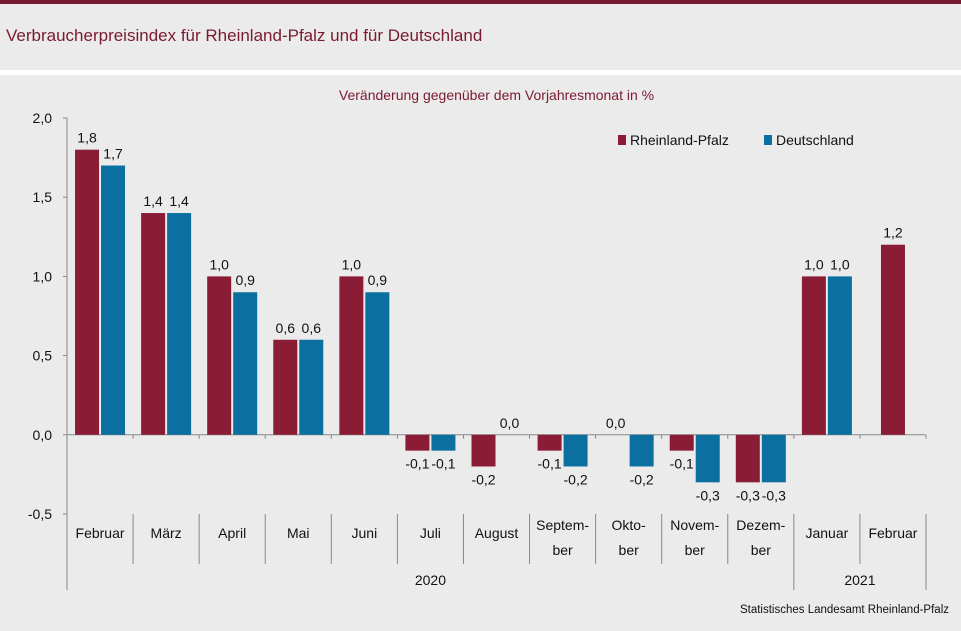 The image size is (961, 631). Describe the element at coordinates (760, 525) in the screenshot. I see `category-label: Dezem-` at that location.